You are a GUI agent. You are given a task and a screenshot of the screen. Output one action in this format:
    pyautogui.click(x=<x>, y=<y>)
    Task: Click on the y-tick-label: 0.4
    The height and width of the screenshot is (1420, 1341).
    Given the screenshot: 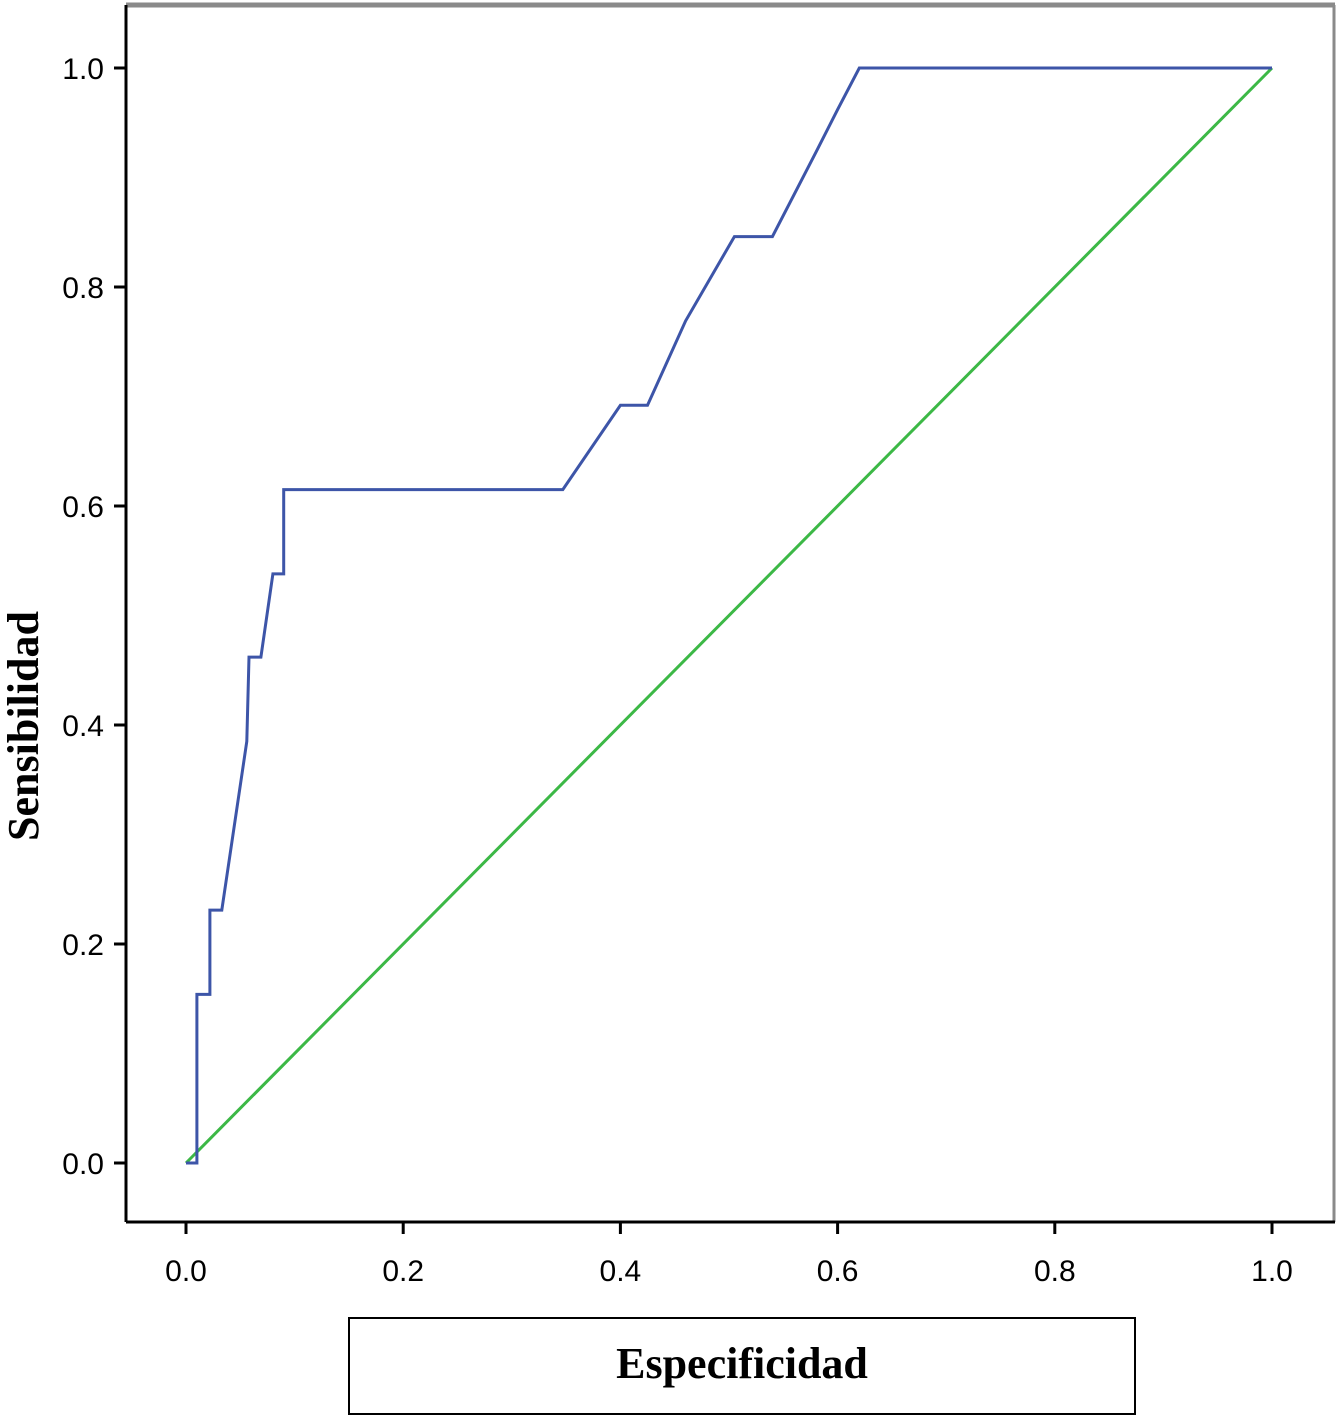 What is the action you would take?
    pyautogui.click(x=83, y=726)
    